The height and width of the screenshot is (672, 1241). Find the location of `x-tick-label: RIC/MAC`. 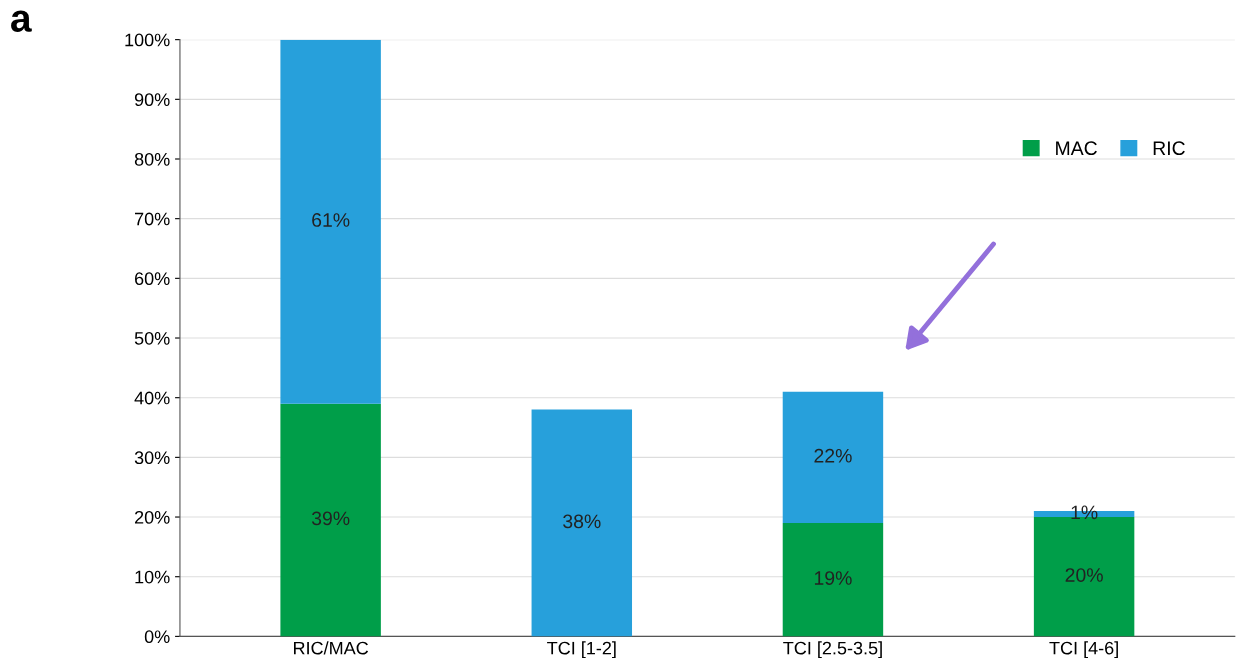

x-tick-label: RIC/MAC is located at coordinates (331, 648).